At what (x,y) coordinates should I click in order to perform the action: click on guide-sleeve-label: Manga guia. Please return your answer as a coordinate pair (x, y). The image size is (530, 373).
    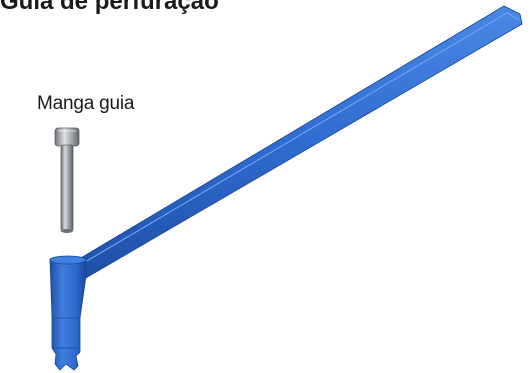
    Looking at the image, I should click on (86, 103).